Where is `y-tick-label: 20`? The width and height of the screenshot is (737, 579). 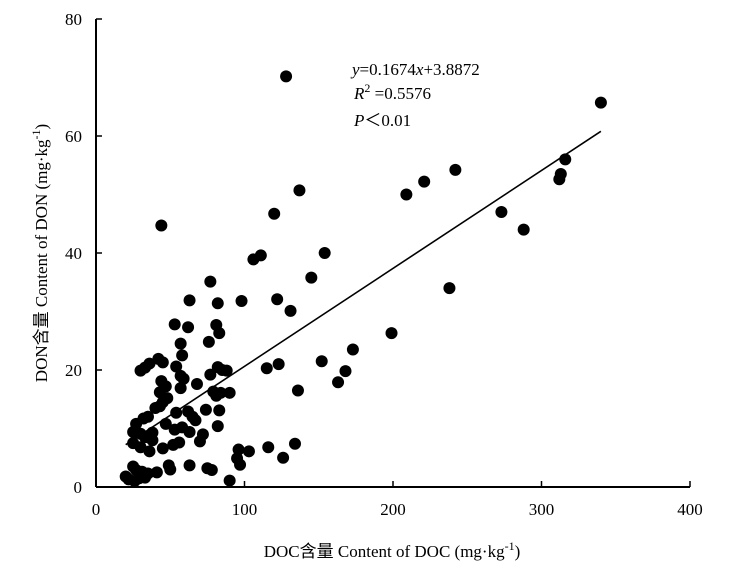
y-tick-label: 20 is located at coordinates (73, 370).